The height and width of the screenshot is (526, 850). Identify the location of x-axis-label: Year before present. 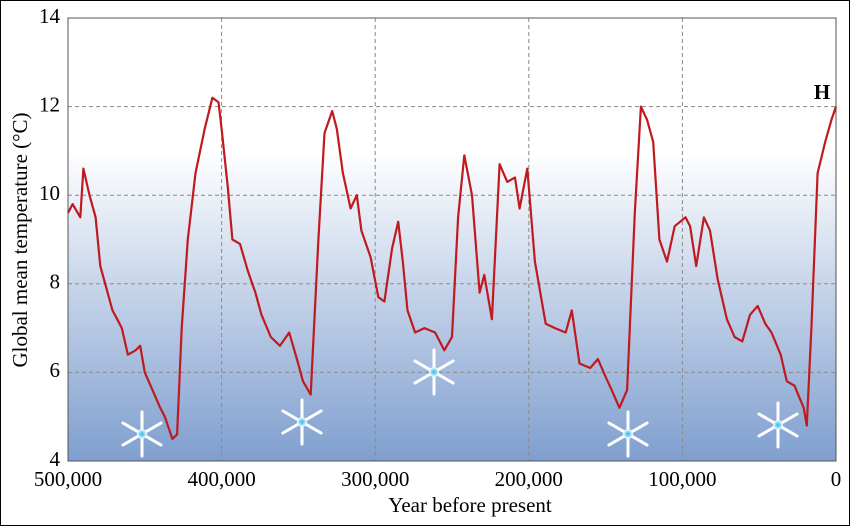
(470, 505).